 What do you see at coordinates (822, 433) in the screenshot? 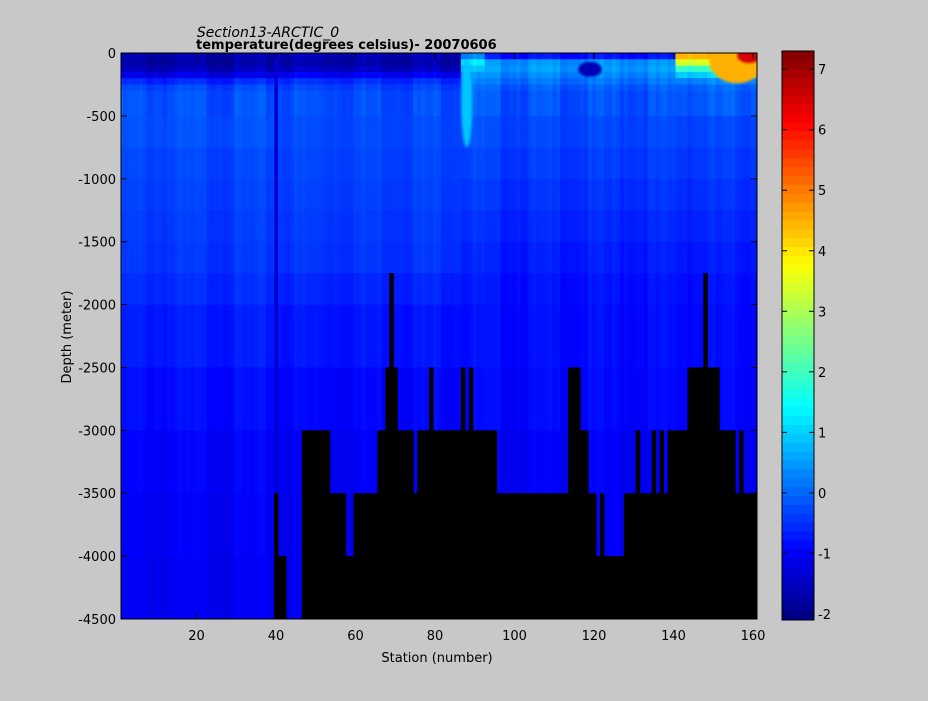
I see `colorbar-tick-label: 1` at bounding box center [822, 433].